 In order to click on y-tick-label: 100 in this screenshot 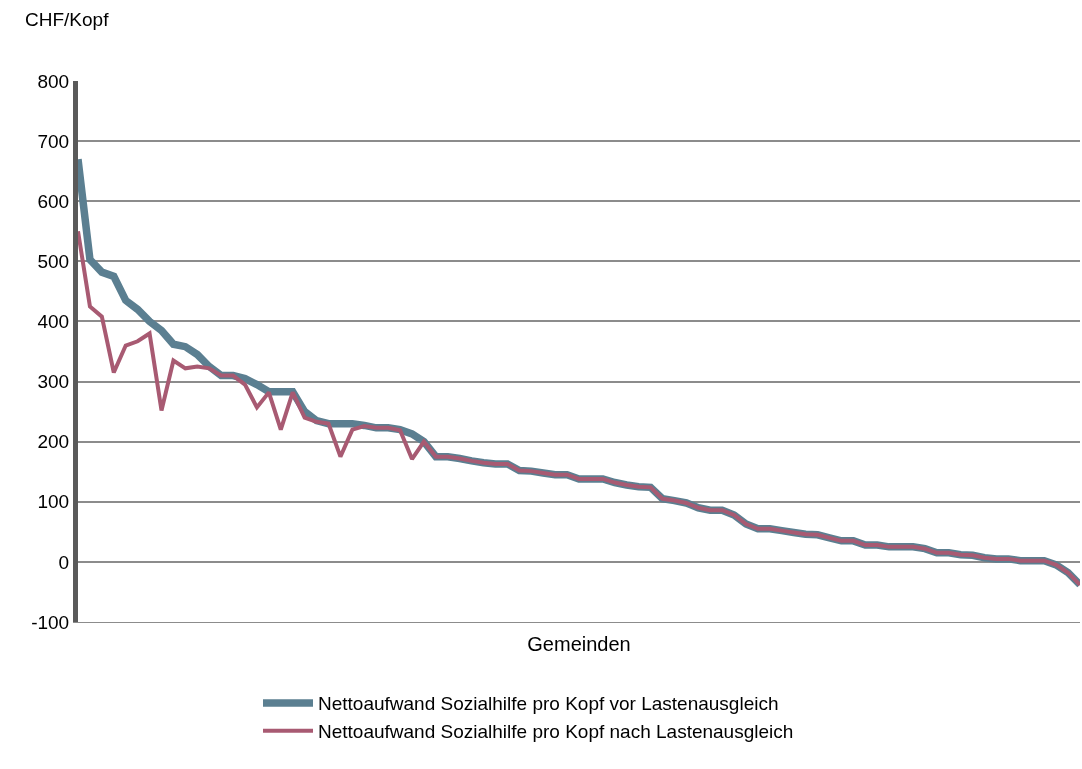, I will do `click(53, 502)`.